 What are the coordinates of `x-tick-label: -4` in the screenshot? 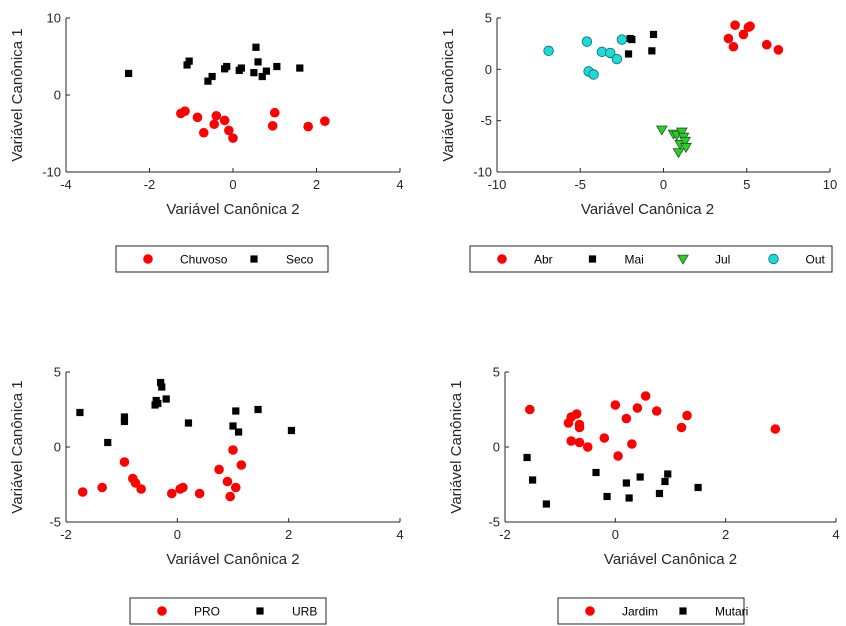 It's located at (66, 184).